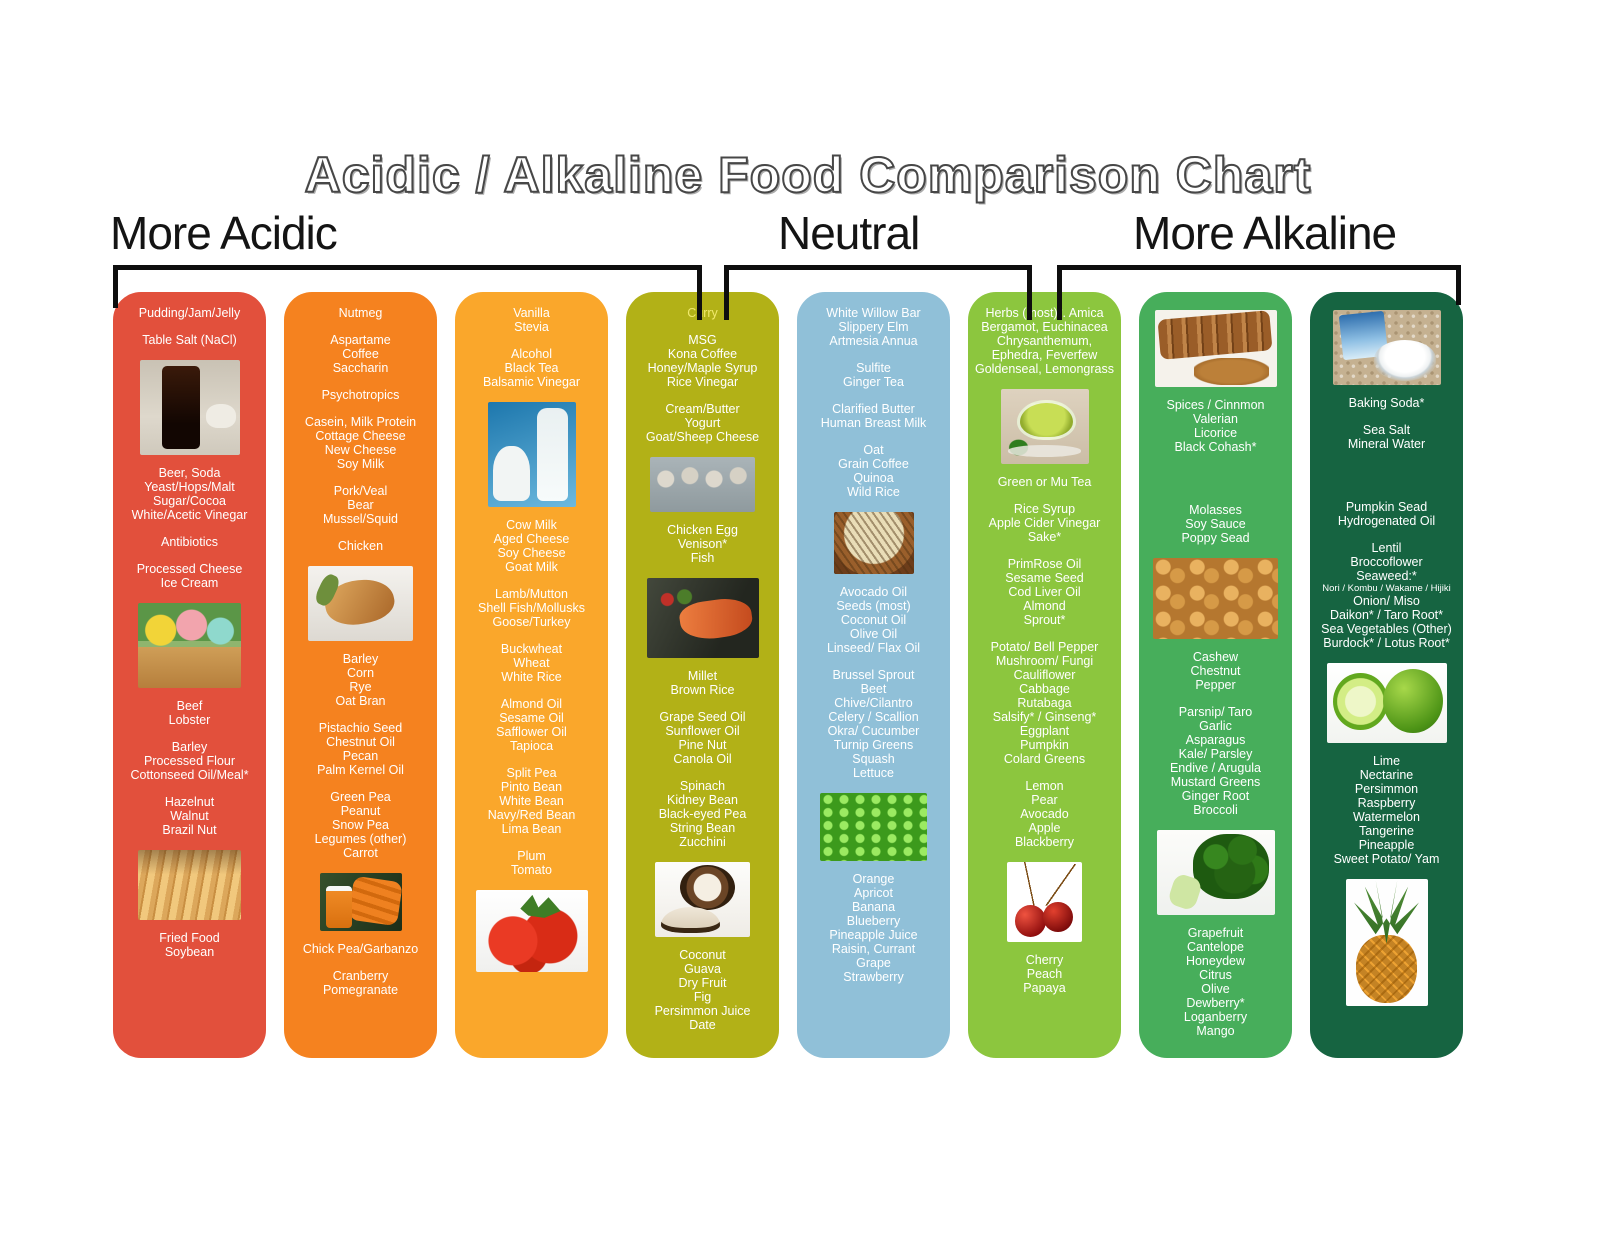 Image resolution: width=1600 pixels, height=1236 pixels. What do you see at coordinates (1059, 292) in the screenshot?
I see `alkaline-bracket-left-tick` at bounding box center [1059, 292].